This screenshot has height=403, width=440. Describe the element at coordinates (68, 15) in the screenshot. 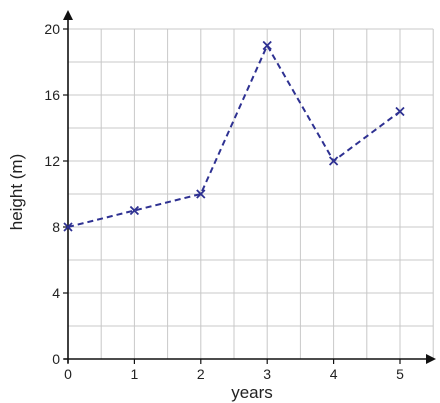

I see `y-axis-arrow` at that location.